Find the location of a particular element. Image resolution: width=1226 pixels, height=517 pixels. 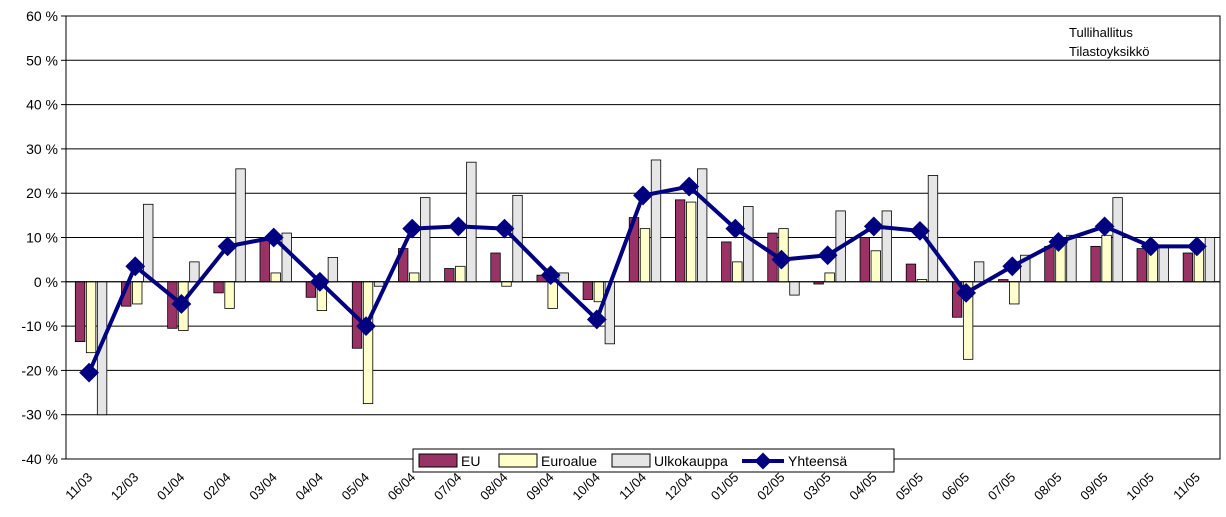

point-yhteensä-03-04 is located at coordinates (273, 237).